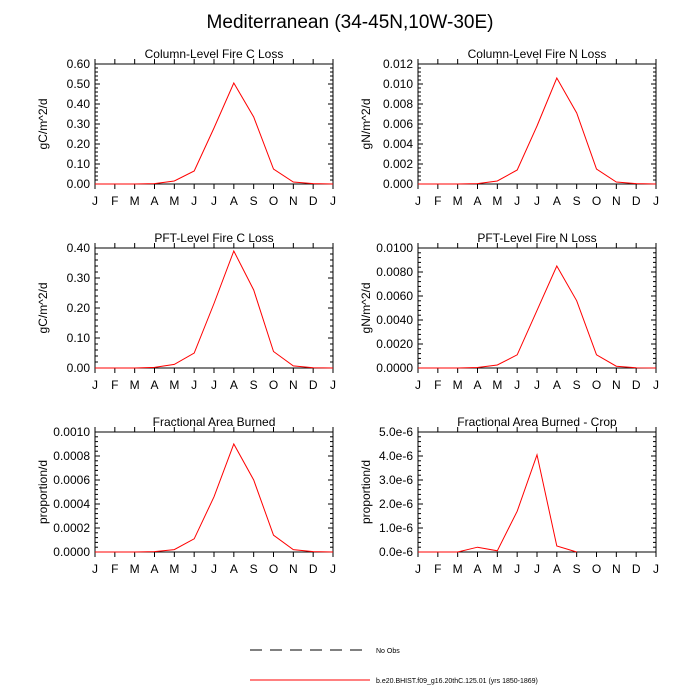  Describe the element at coordinates (71, 504) in the screenshot. I see `panel-5-y-tick-label: 0.0004` at that location.